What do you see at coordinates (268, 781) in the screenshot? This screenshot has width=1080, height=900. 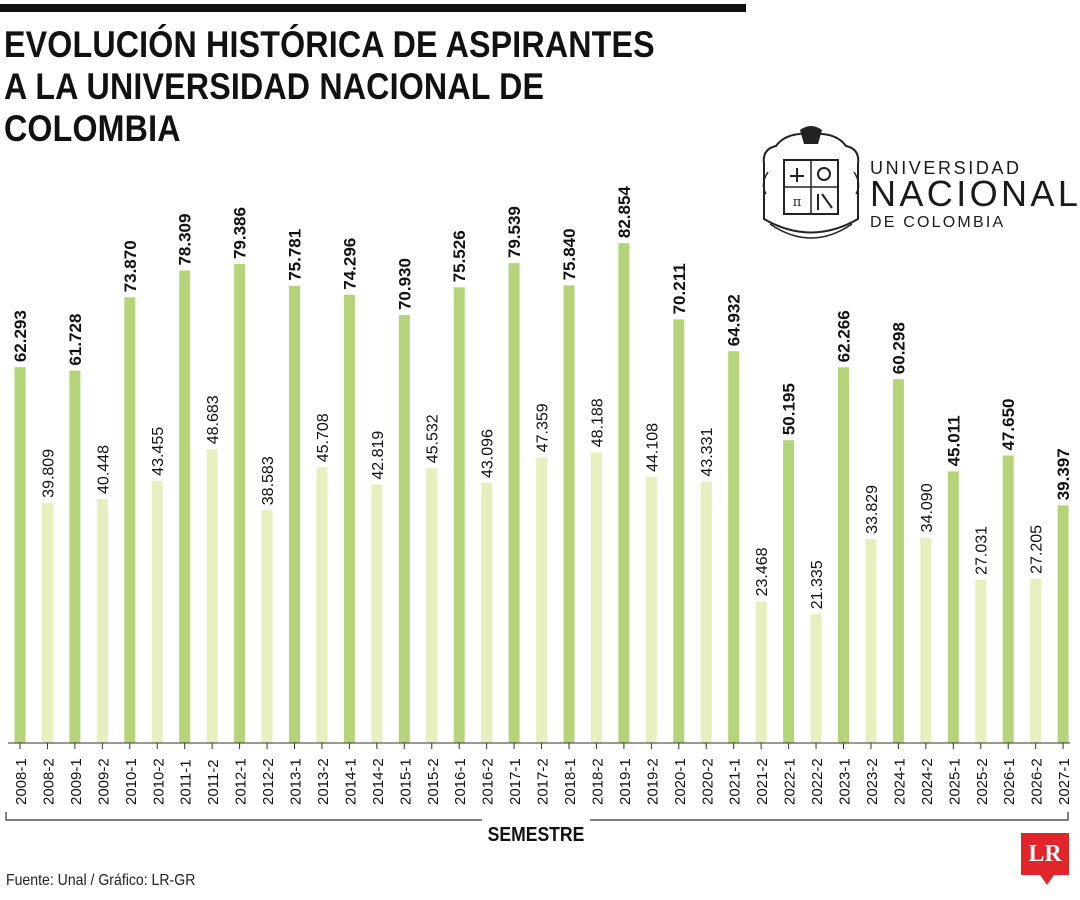 I see `category-label-2012-2: 2012-2` at bounding box center [268, 781].